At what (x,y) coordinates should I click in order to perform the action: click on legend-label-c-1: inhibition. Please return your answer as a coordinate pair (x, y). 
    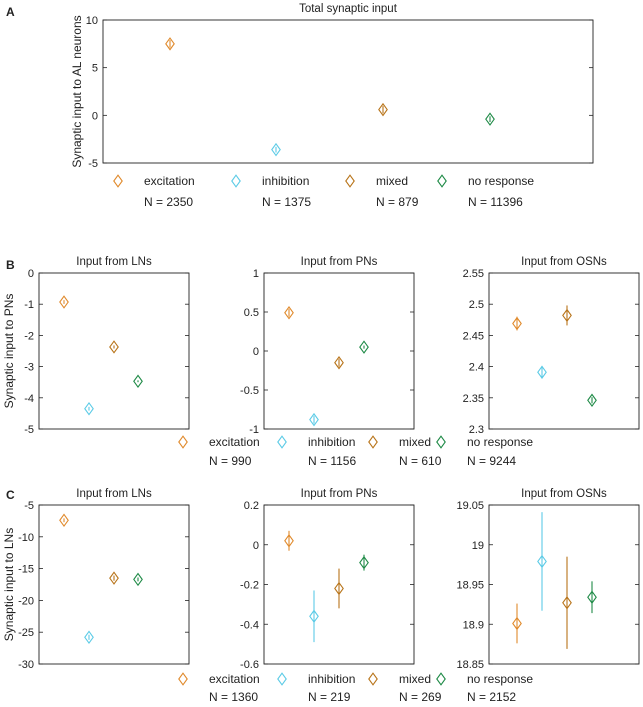
    Looking at the image, I should click on (331, 679).